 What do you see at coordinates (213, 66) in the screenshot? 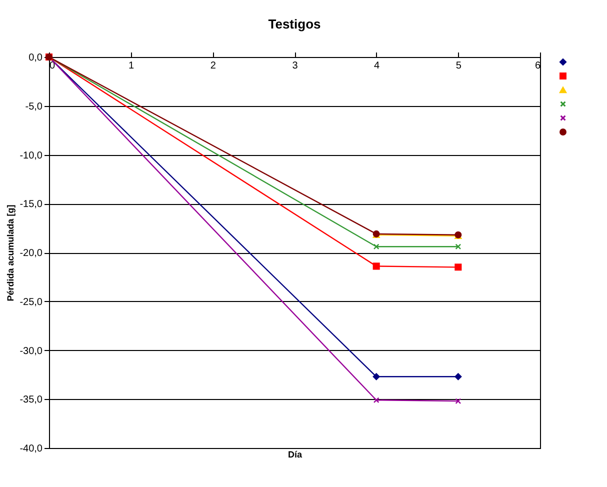
I see `x-tick-label: 2` at bounding box center [213, 66].